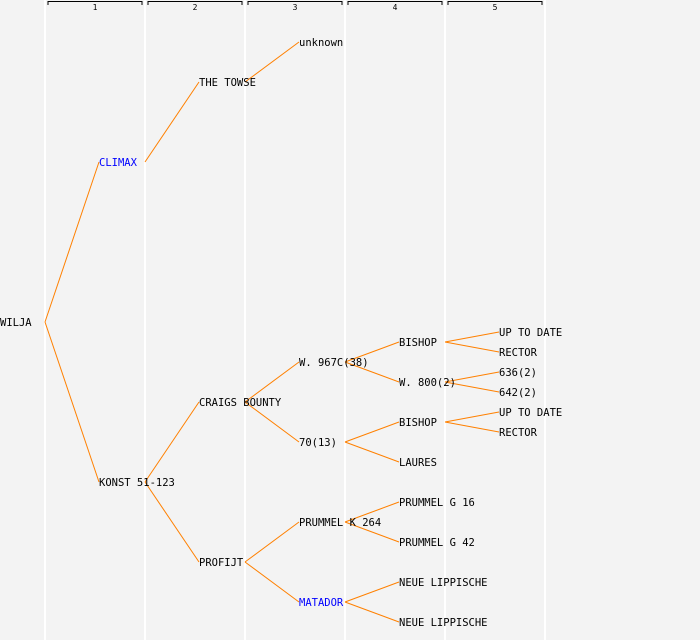 This screenshot has width=700, height=640. Describe the element at coordinates (227, 83) in the screenshot. I see `pedigree-node: THE TOWSE` at that location.